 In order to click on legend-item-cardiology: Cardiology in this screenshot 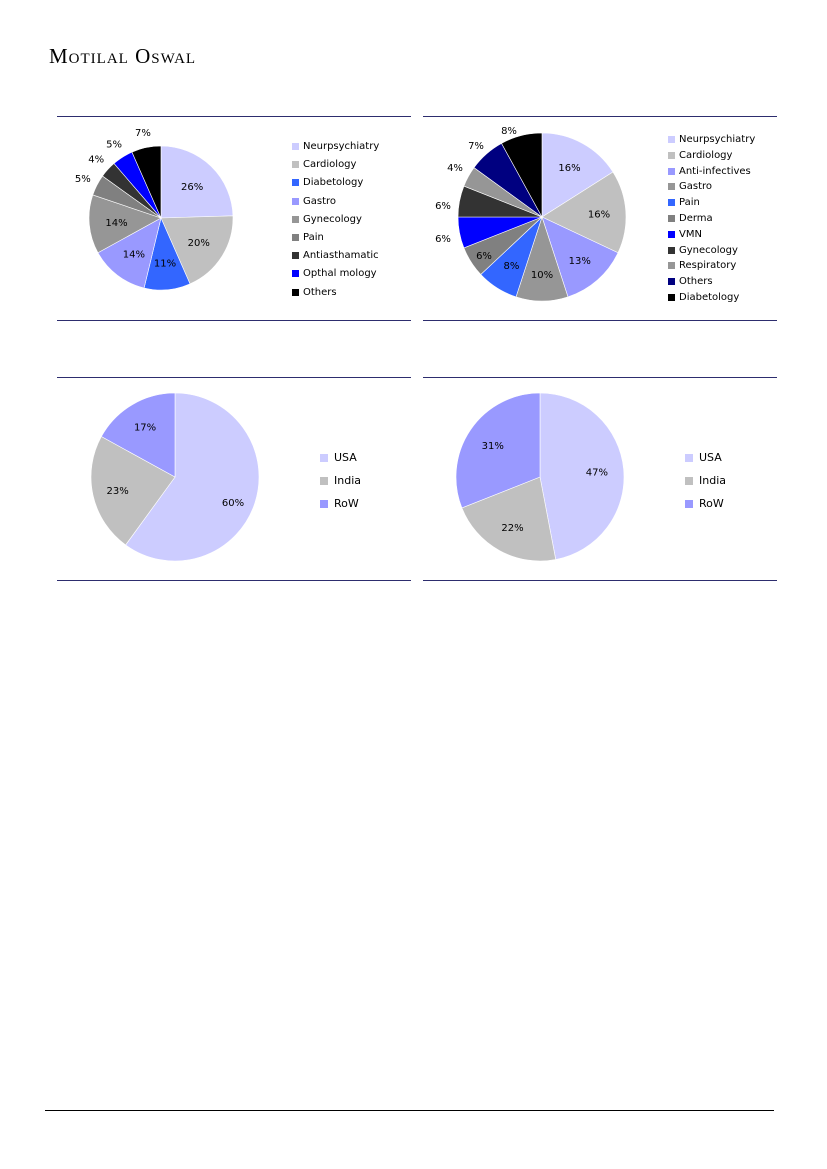, I will do `click(700, 155)`.